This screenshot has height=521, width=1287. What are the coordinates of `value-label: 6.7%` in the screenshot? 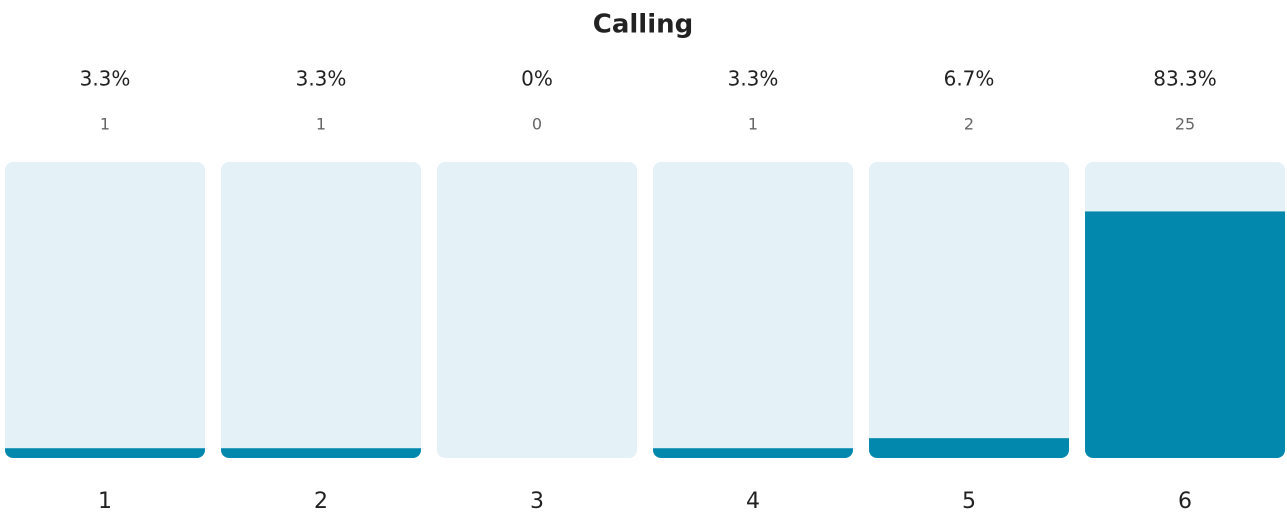 It's located at (969, 79).